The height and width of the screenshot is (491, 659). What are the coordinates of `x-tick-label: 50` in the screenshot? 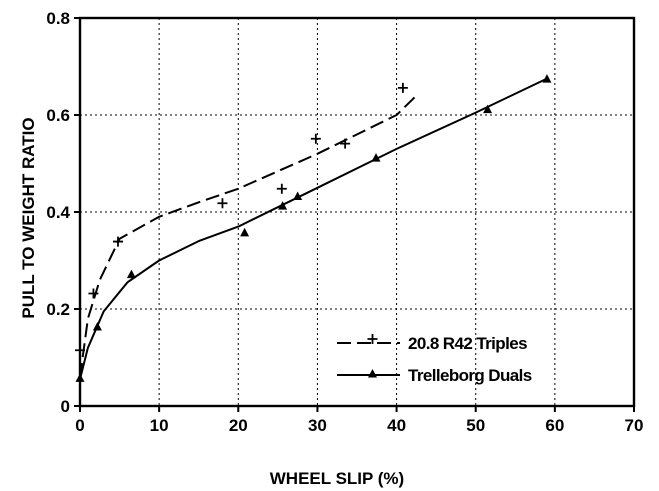 It's located at (475, 425).